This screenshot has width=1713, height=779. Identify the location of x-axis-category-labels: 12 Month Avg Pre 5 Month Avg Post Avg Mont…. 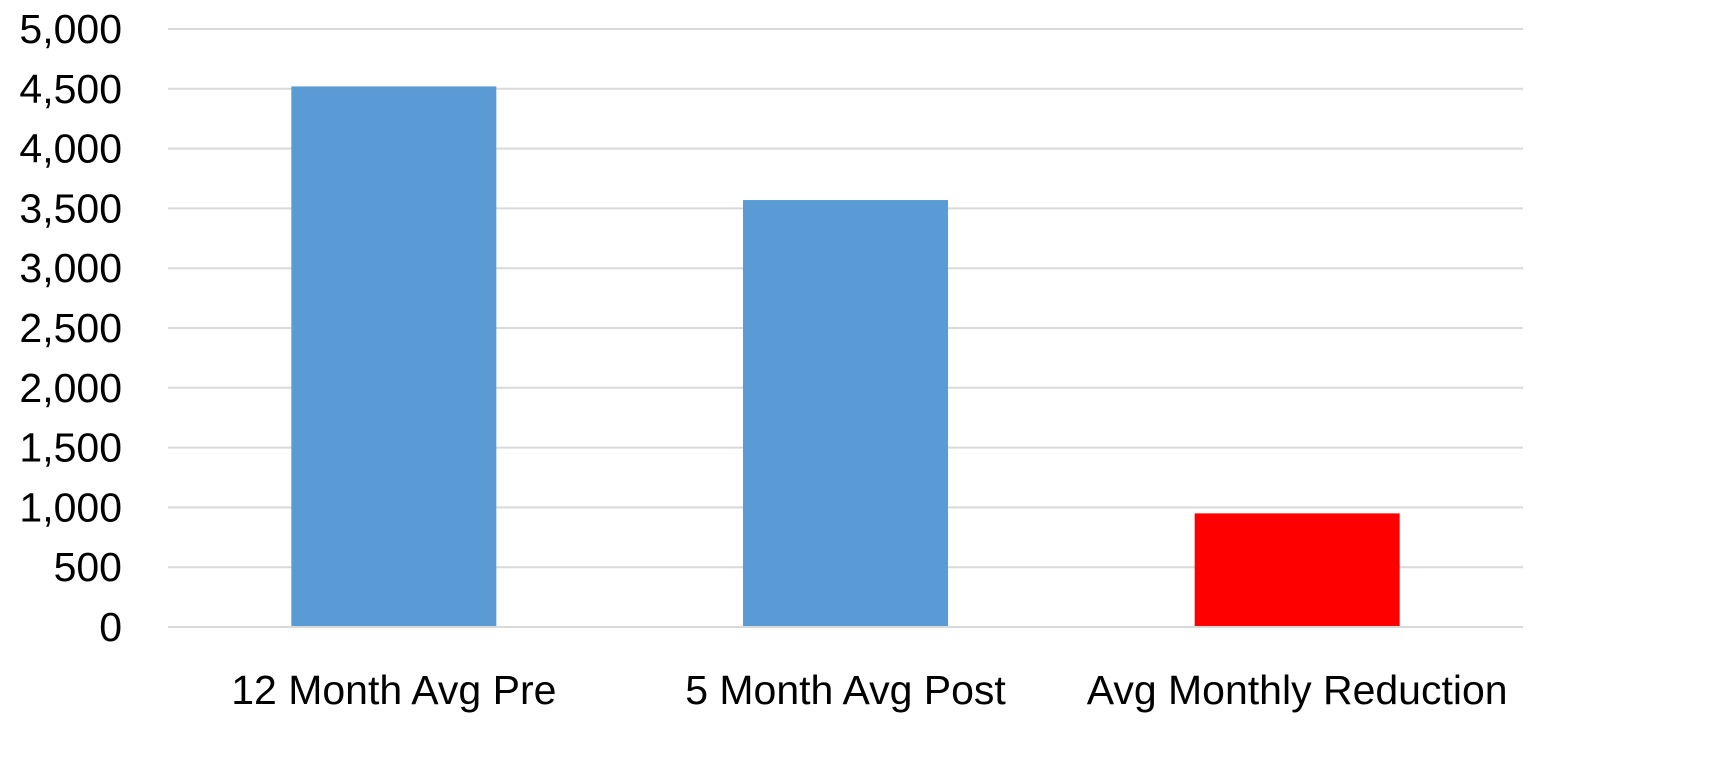
(869, 690).